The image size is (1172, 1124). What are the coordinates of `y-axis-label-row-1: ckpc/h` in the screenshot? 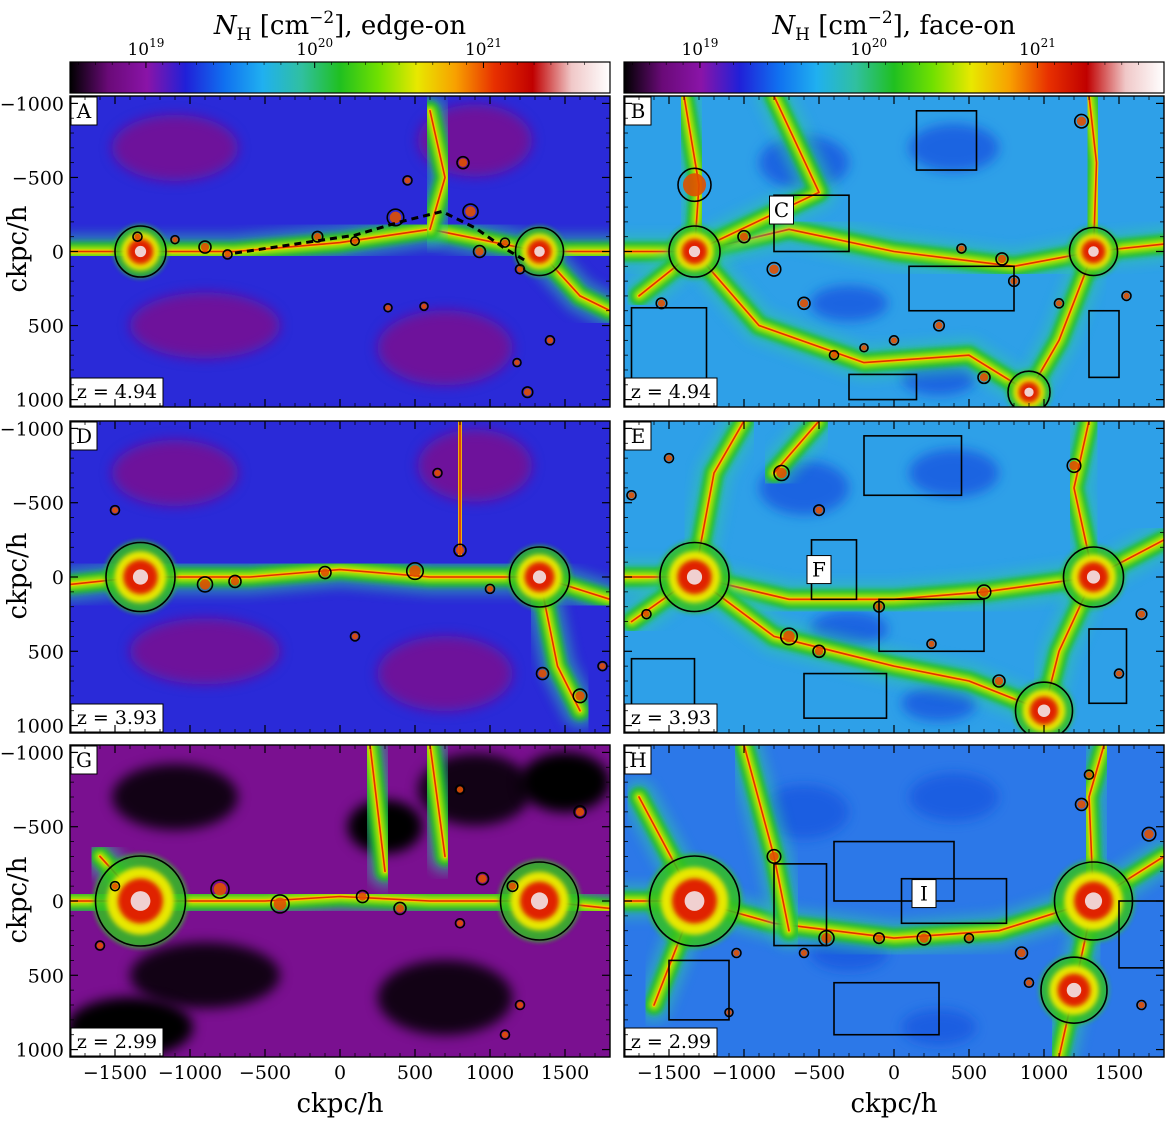 It's located at (18, 248).